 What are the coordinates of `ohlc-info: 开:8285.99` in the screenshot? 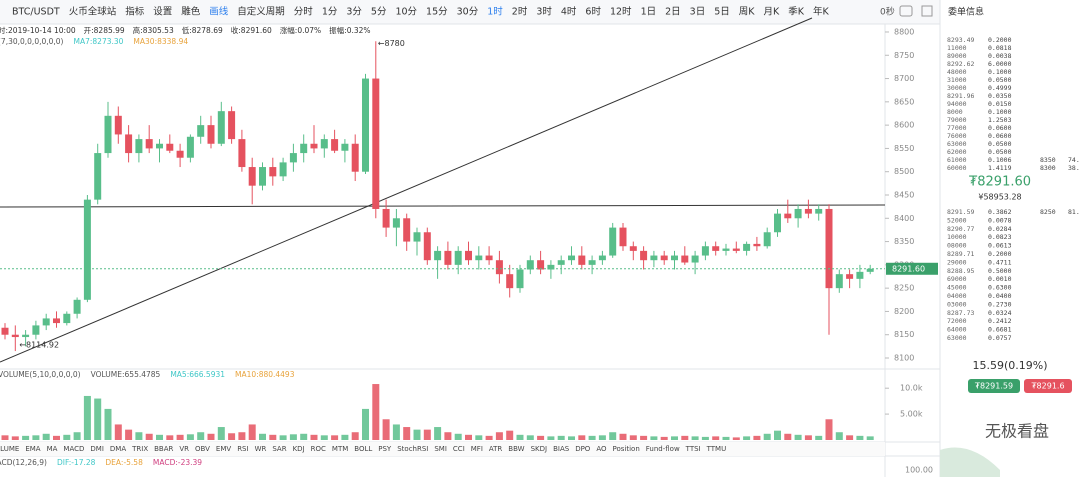 It's located at (104, 30).